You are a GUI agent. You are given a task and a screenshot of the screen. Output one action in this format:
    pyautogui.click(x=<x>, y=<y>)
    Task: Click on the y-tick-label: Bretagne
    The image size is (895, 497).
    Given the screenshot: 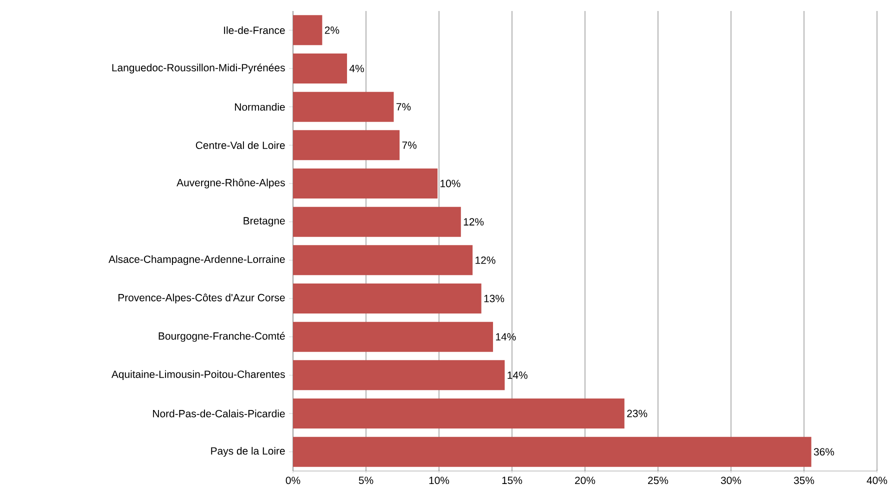 What is the action you would take?
    pyautogui.click(x=264, y=222)
    